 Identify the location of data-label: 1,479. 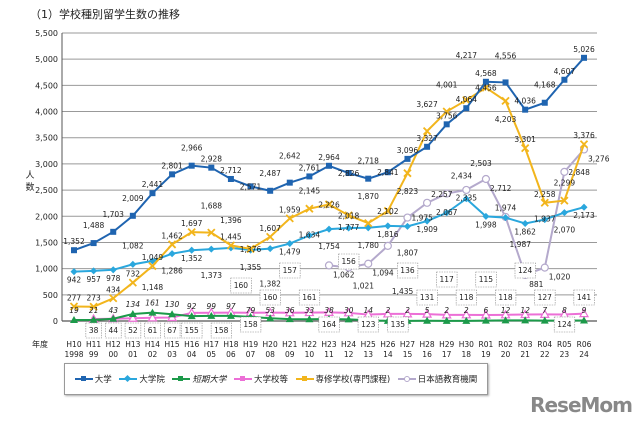
(290, 252).